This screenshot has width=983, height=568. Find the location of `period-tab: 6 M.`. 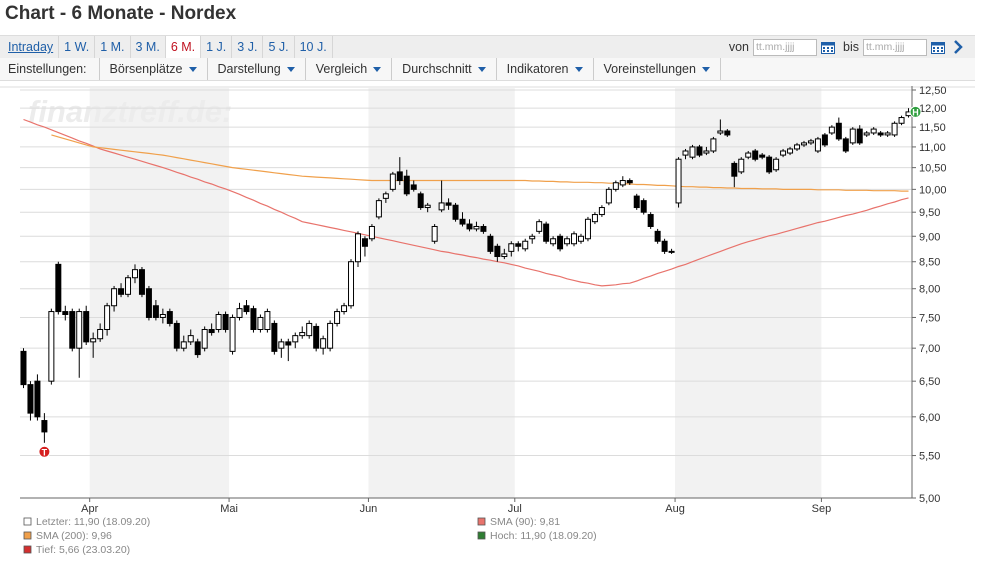

period-tab: 6 M. is located at coordinates (183, 47).